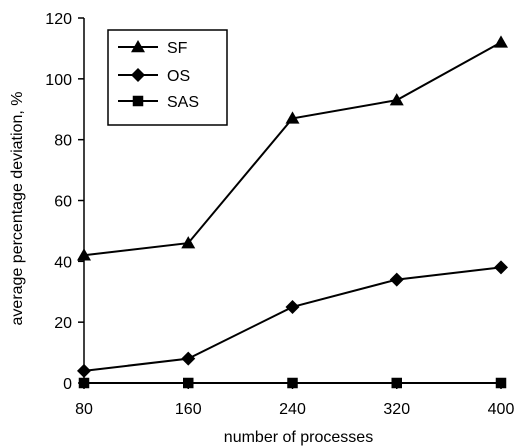 This screenshot has height=446, width=521. I want to click on y-tick-label: 120, so click(58, 19).